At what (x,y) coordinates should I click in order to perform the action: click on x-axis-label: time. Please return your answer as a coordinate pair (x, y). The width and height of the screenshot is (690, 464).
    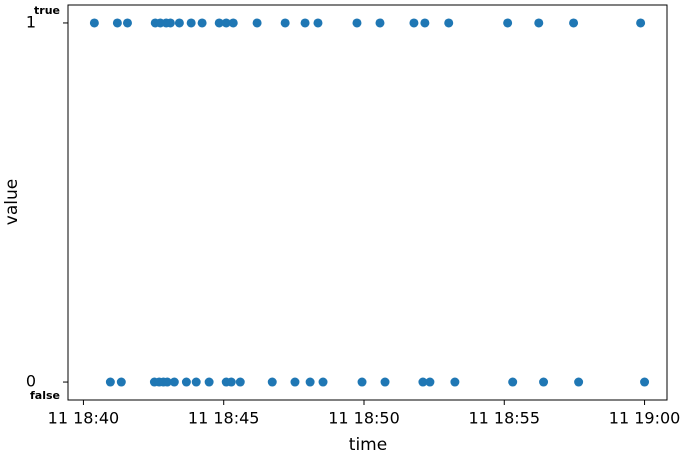
    Looking at the image, I should click on (368, 445).